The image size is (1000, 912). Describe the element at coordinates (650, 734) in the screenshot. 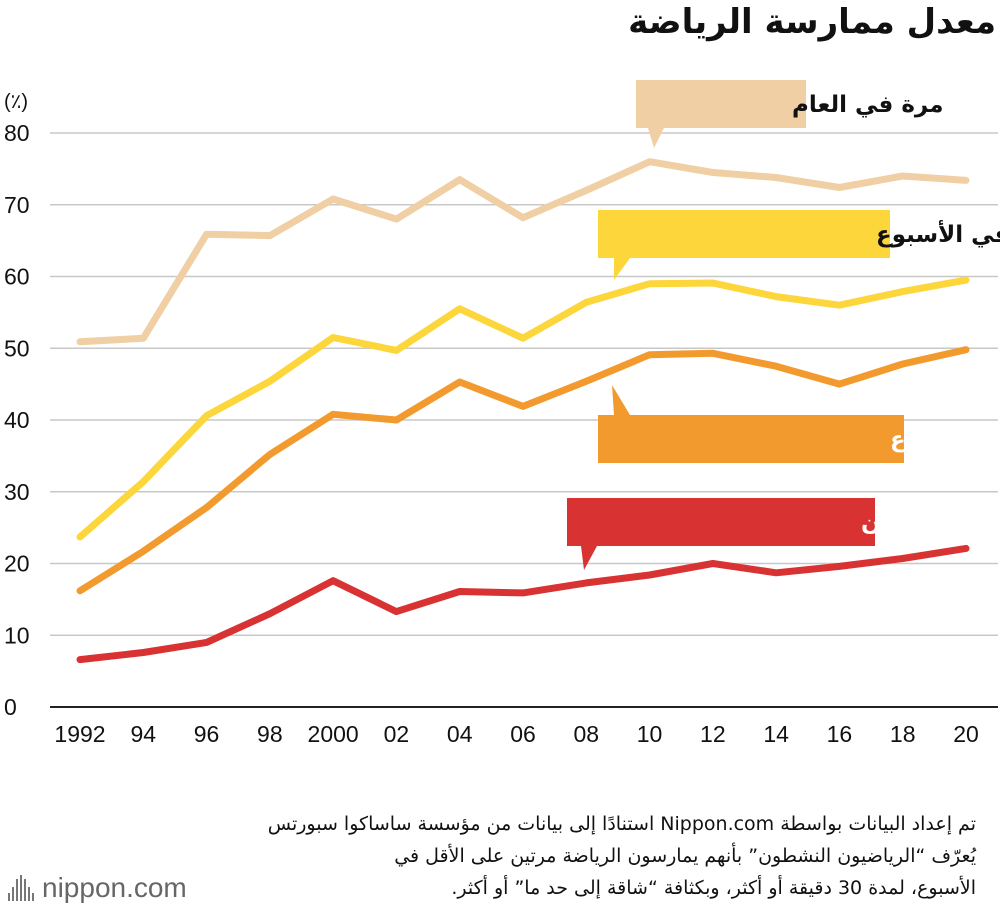

I see `x-tick-label: 10` at that location.